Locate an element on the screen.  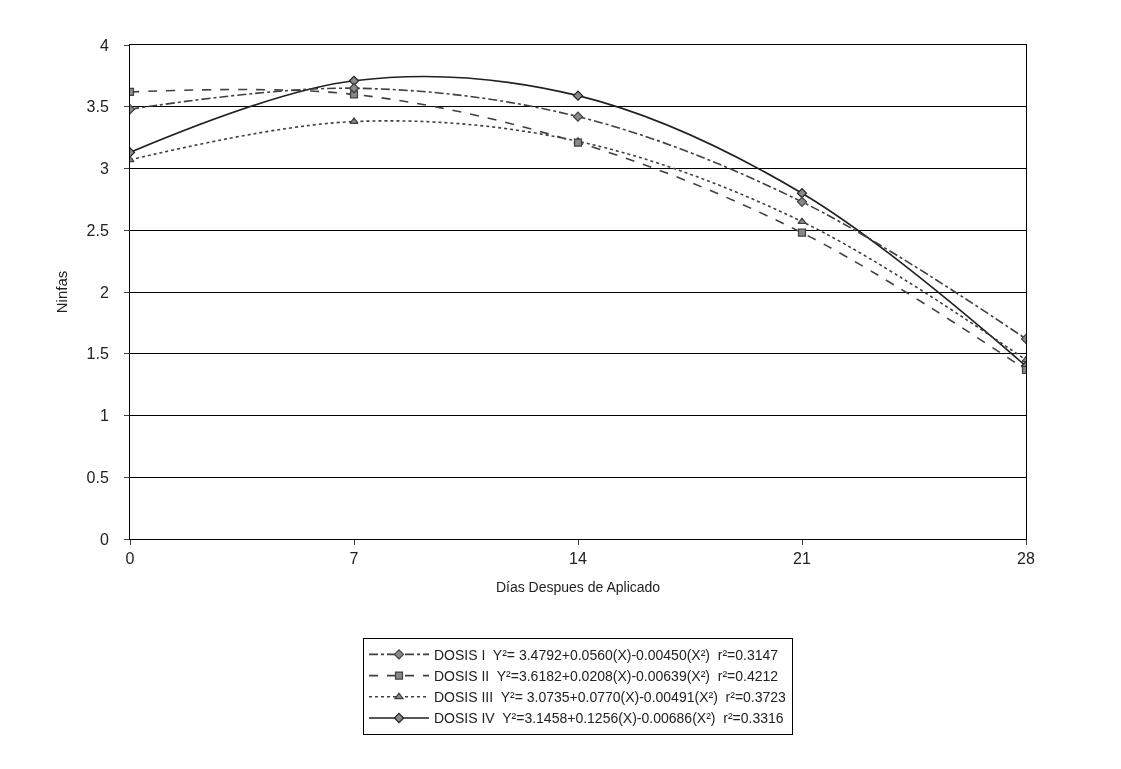
x-axis-title: Días Despues de Aplicado is located at coordinates (578, 586).